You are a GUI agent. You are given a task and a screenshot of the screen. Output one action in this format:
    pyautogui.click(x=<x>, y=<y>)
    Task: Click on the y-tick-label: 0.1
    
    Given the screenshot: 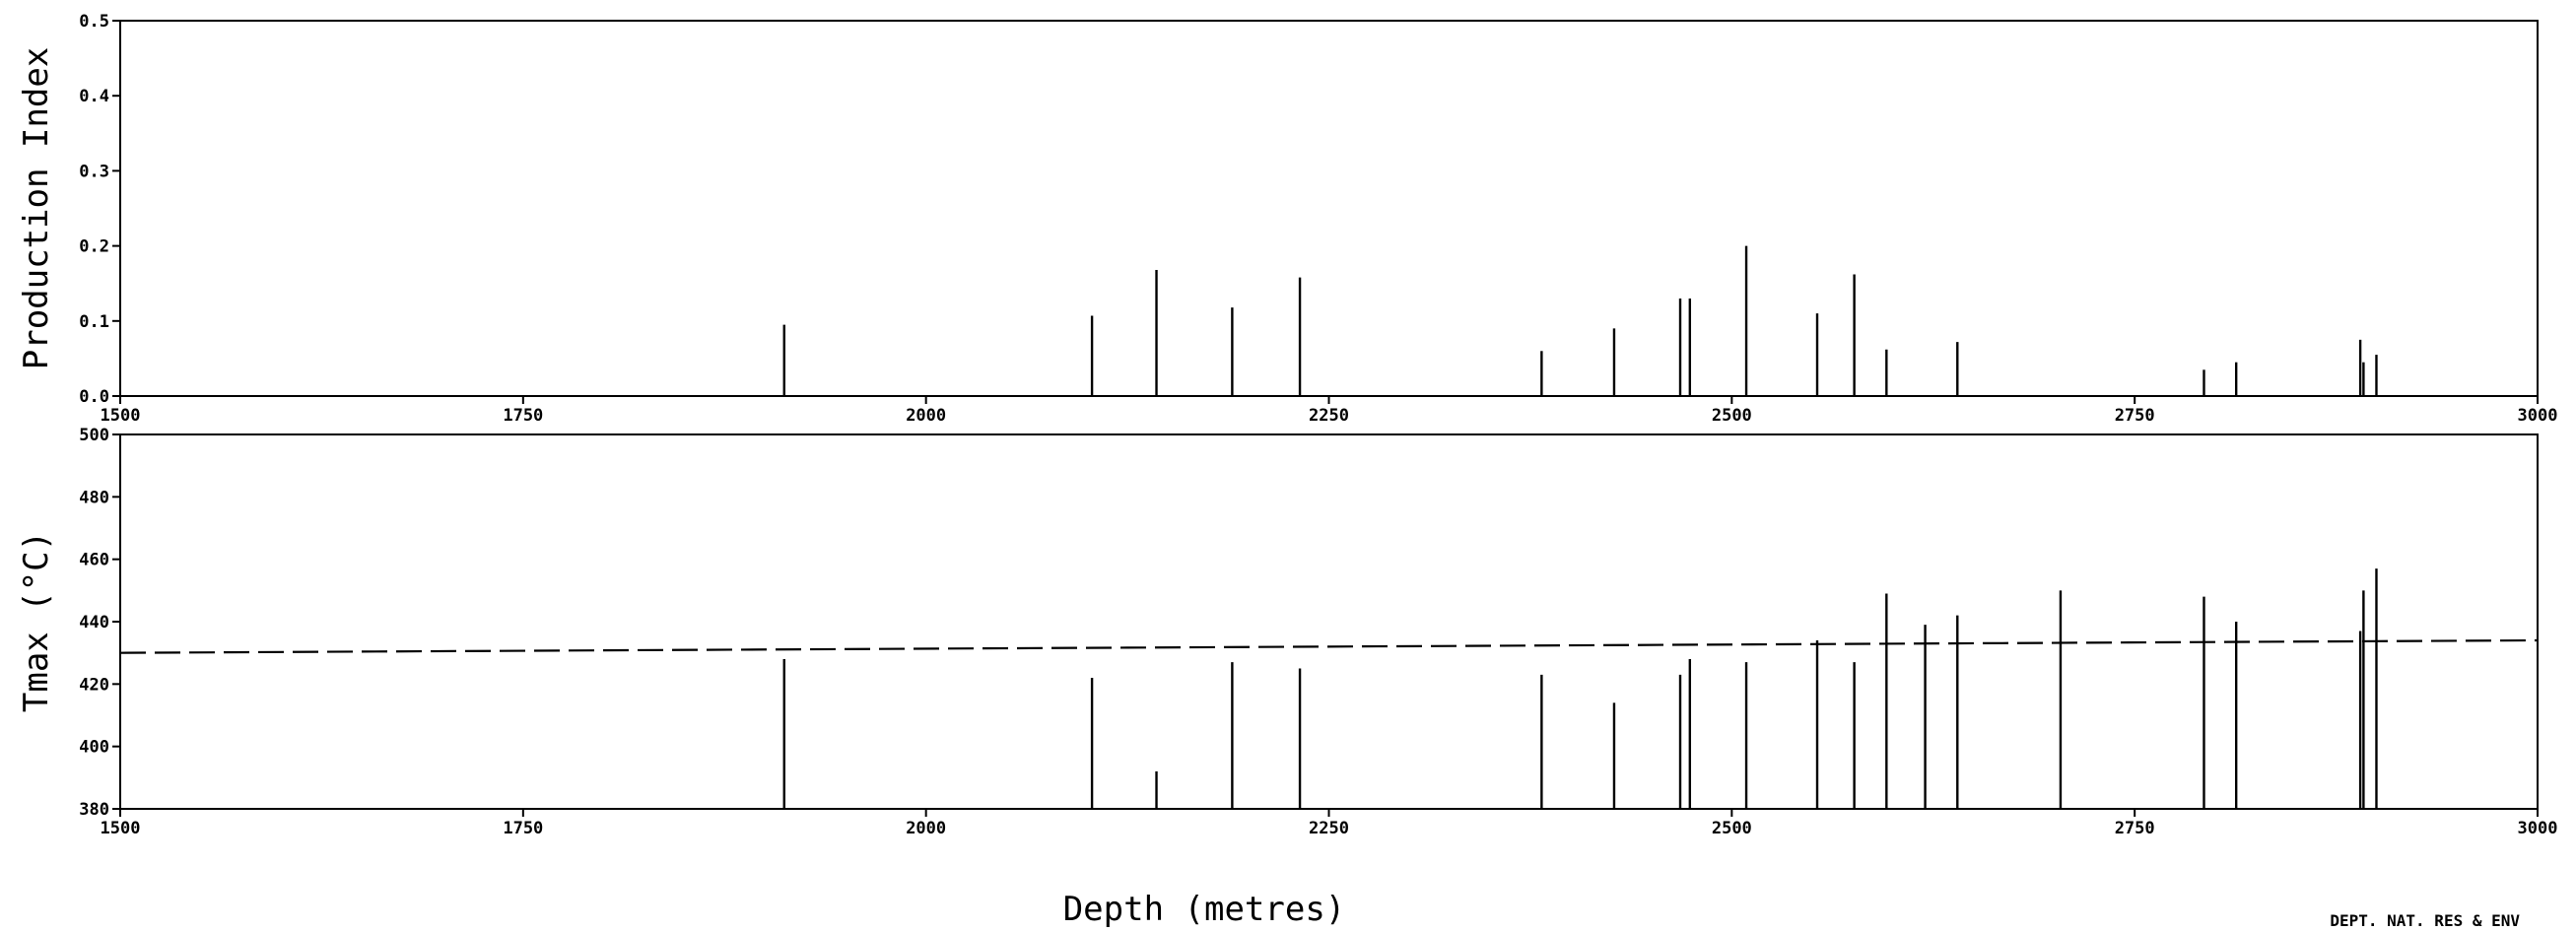 What is the action you would take?
    pyautogui.click(x=94, y=322)
    